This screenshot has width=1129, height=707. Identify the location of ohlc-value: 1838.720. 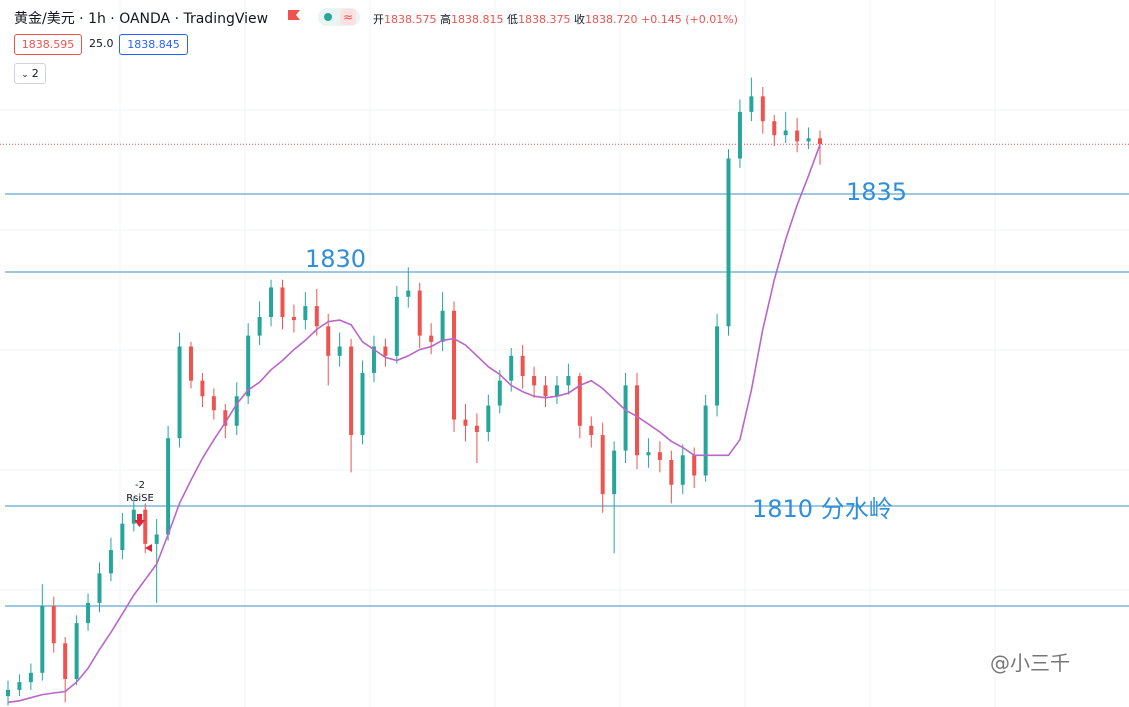
(611, 19).